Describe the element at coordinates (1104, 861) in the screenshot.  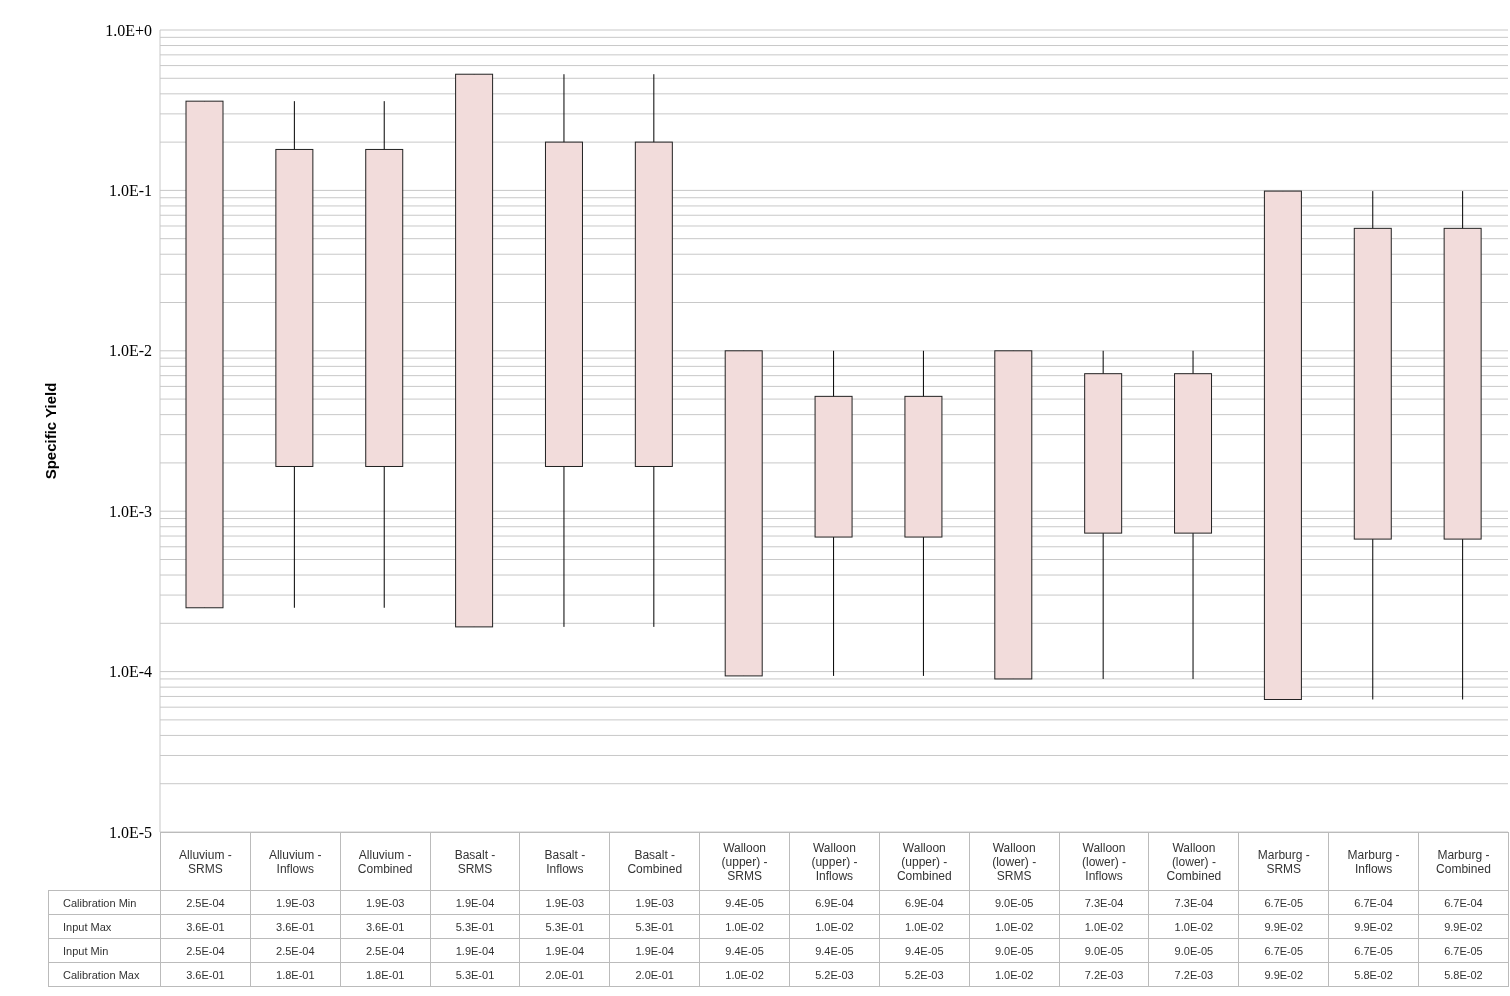
I see `x-tick-label: Walloon (lower) - Inflows` at that location.